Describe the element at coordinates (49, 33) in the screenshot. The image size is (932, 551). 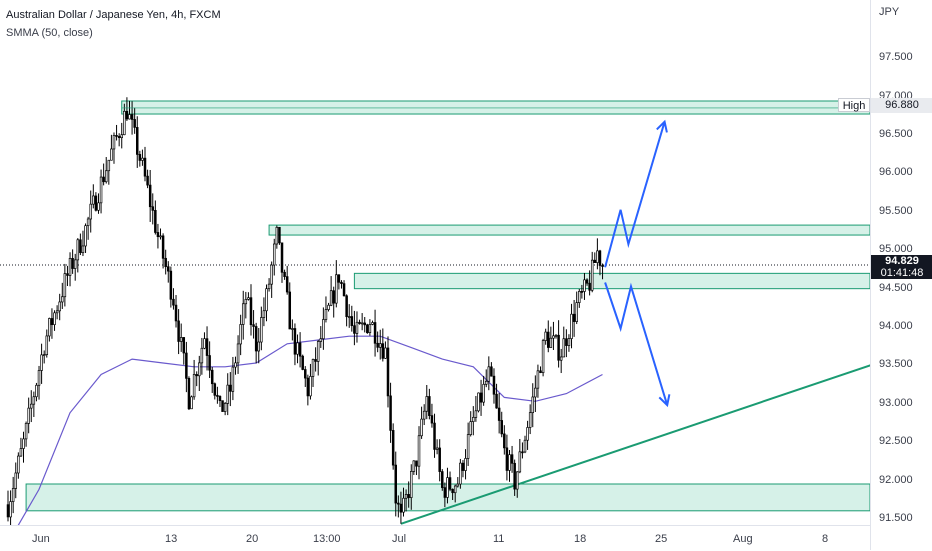
I see `indicator-label: SMMA (50, close)` at that location.